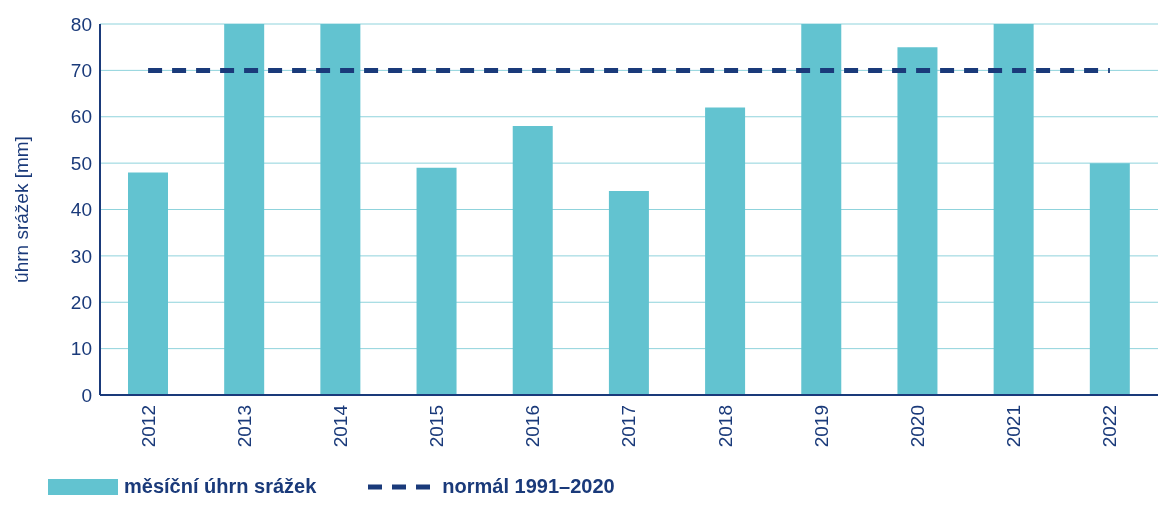 Image resolution: width=1172 pixels, height=510 pixels. Describe the element at coordinates (821, 426) in the screenshot. I see `x-tick-label: 2019` at that location.